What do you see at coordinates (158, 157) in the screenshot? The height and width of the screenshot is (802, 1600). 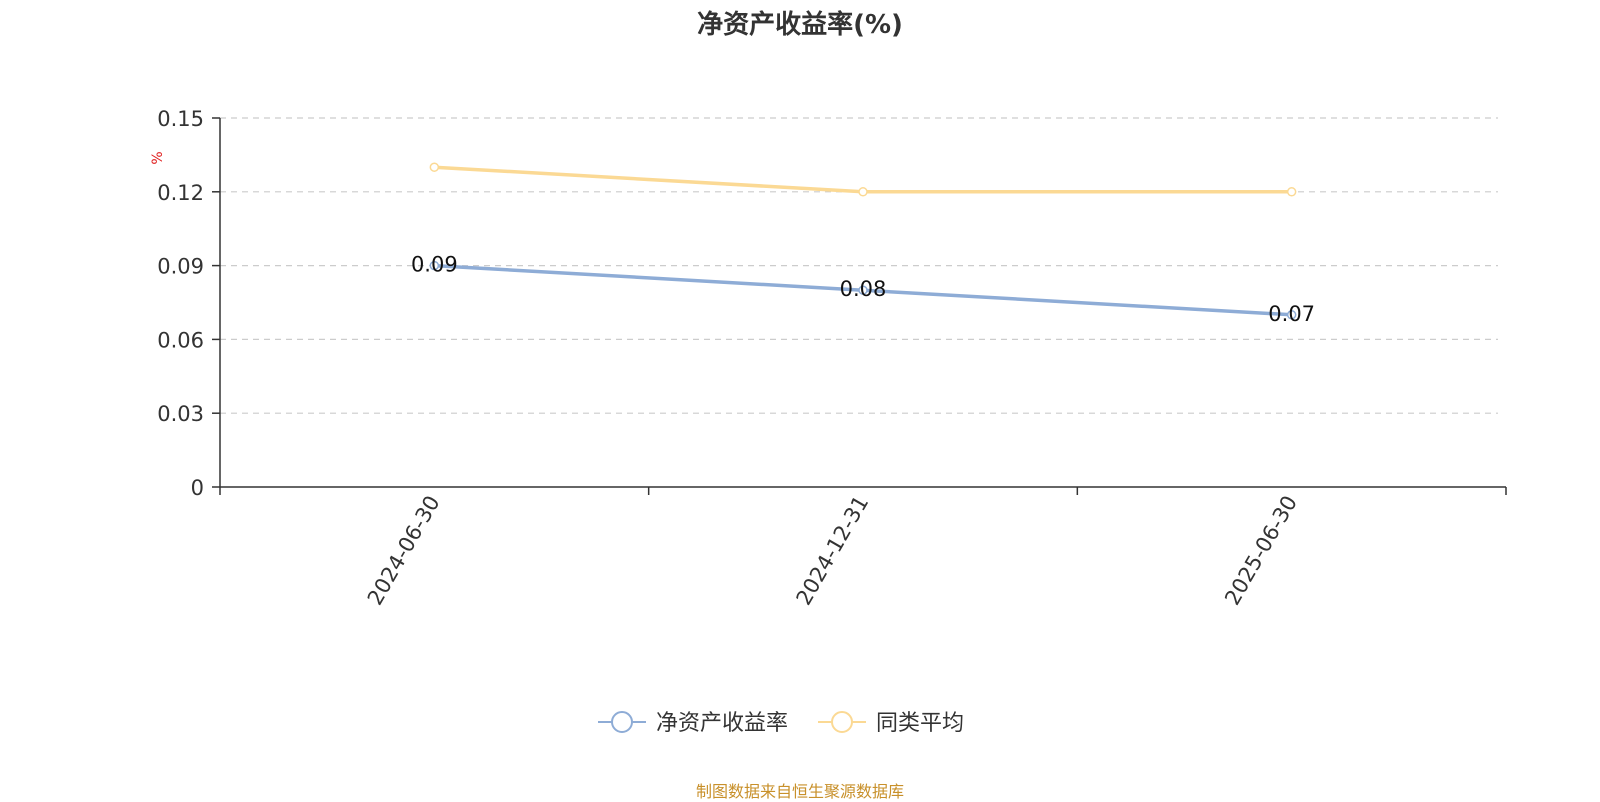 I see `y-axis-label: %` at bounding box center [158, 157].